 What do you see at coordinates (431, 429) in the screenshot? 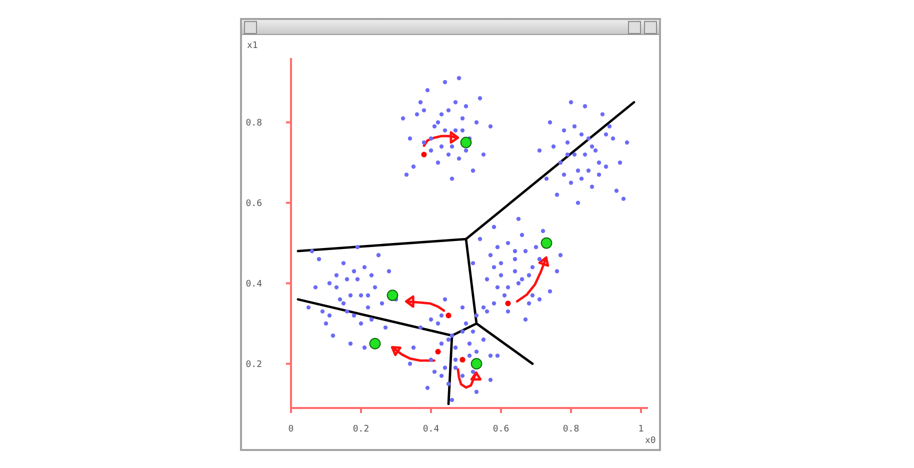
I see `x-tick-label: 0.4` at bounding box center [431, 429].